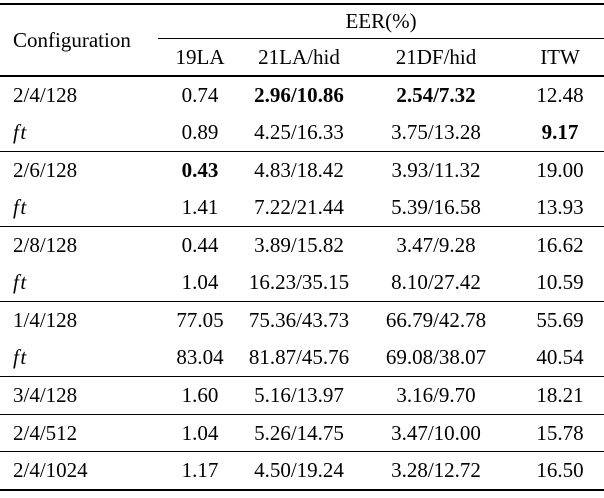  What do you see at coordinates (436, 57) in the screenshot?
I see `column-header-21df-hid: 21DF/hid` at bounding box center [436, 57].